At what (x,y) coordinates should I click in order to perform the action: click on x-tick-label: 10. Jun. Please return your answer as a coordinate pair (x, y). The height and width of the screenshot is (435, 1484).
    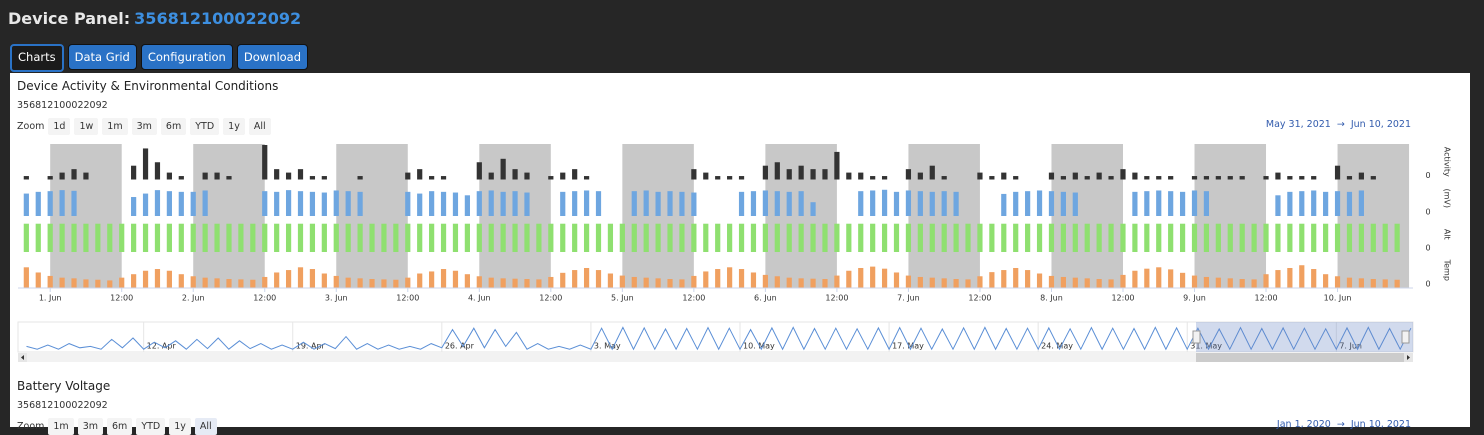
    Looking at the image, I should click on (1338, 298).